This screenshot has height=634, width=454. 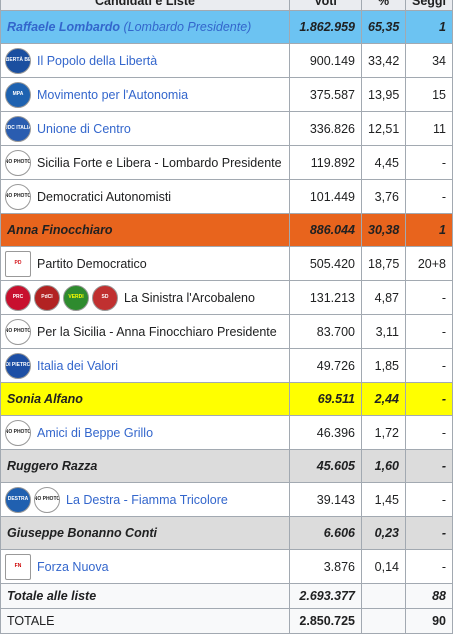 What do you see at coordinates (325, 5) in the screenshot?
I see `header-votes: Voti` at bounding box center [325, 5].